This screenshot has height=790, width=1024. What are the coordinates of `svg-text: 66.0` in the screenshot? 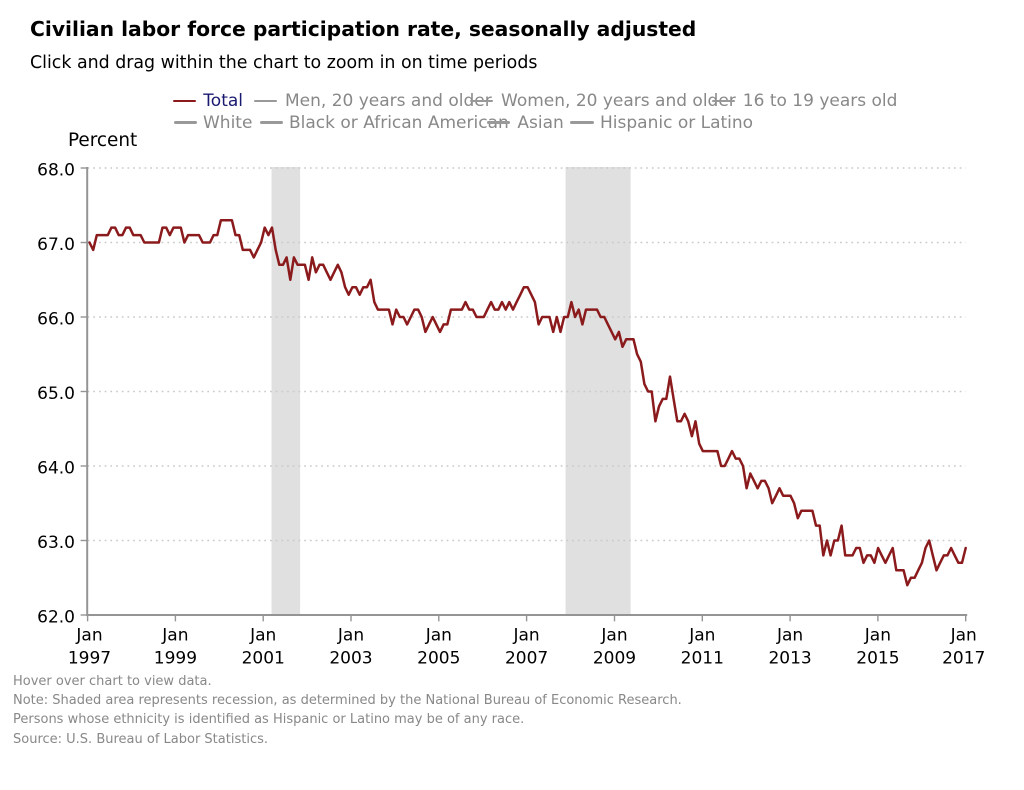 It's located at (56, 320).